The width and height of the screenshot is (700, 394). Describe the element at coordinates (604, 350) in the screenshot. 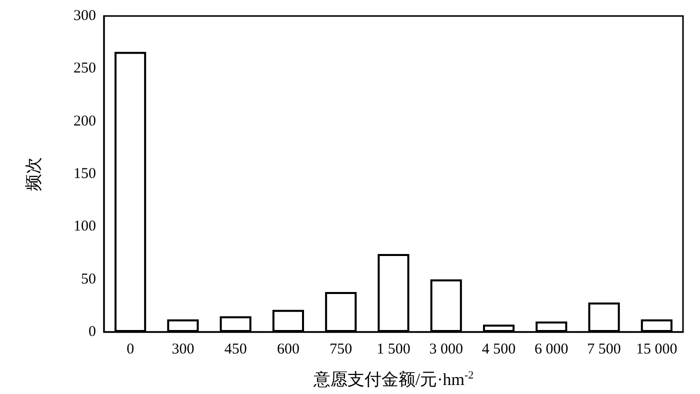

I see `x-tick-label: 7 500` at that location.